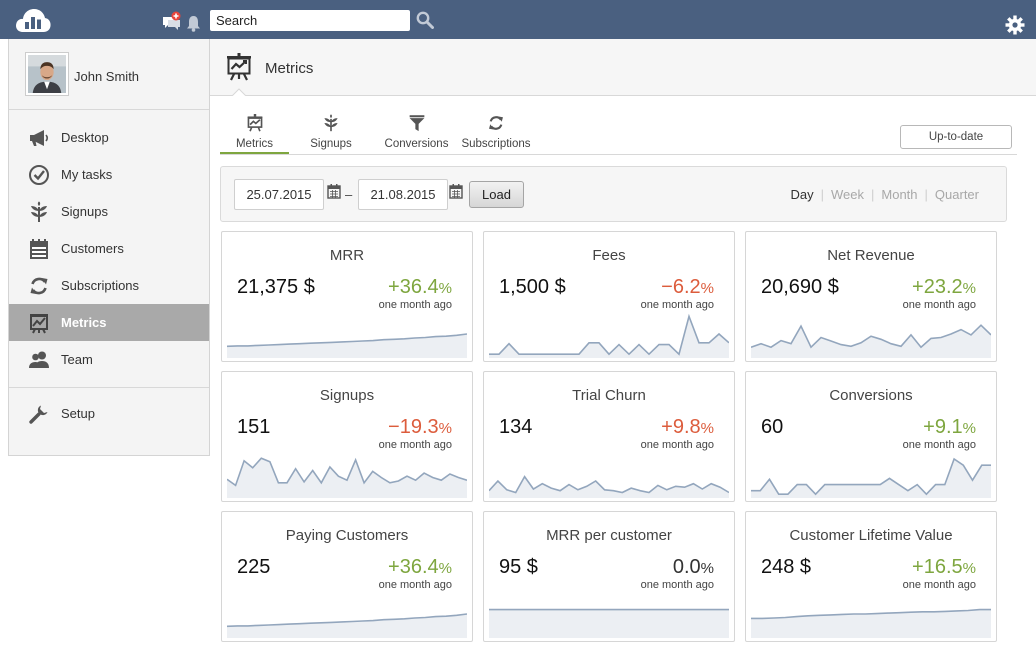  I want to click on card-title: Customer Lifetime Value, so click(871, 535).